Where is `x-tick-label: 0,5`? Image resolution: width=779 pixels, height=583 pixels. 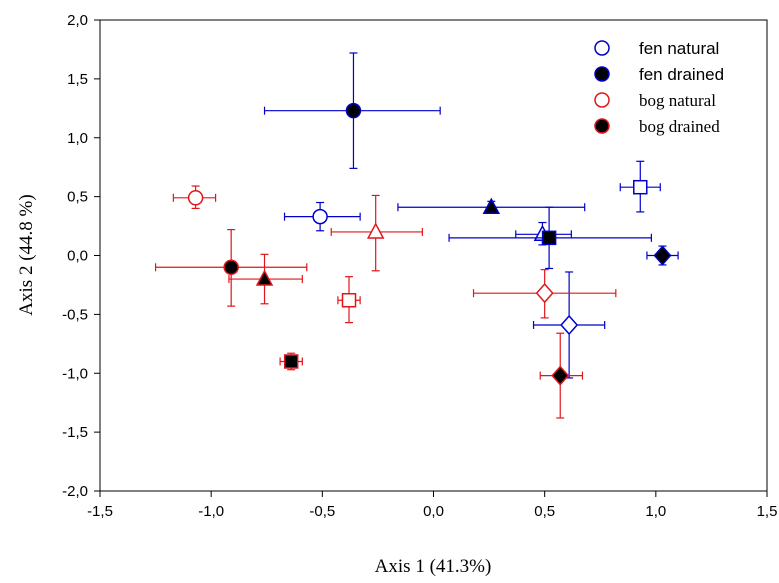
x-tick-label: 0,5 is located at coordinates (544, 511).